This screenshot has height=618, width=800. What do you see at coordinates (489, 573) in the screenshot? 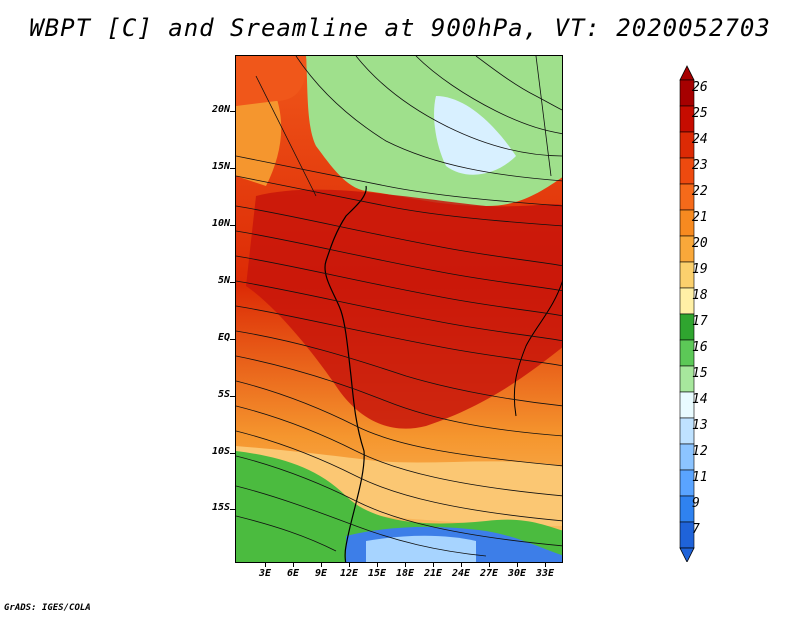
I see `lon-label-27e: 27E` at bounding box center [489, 573].